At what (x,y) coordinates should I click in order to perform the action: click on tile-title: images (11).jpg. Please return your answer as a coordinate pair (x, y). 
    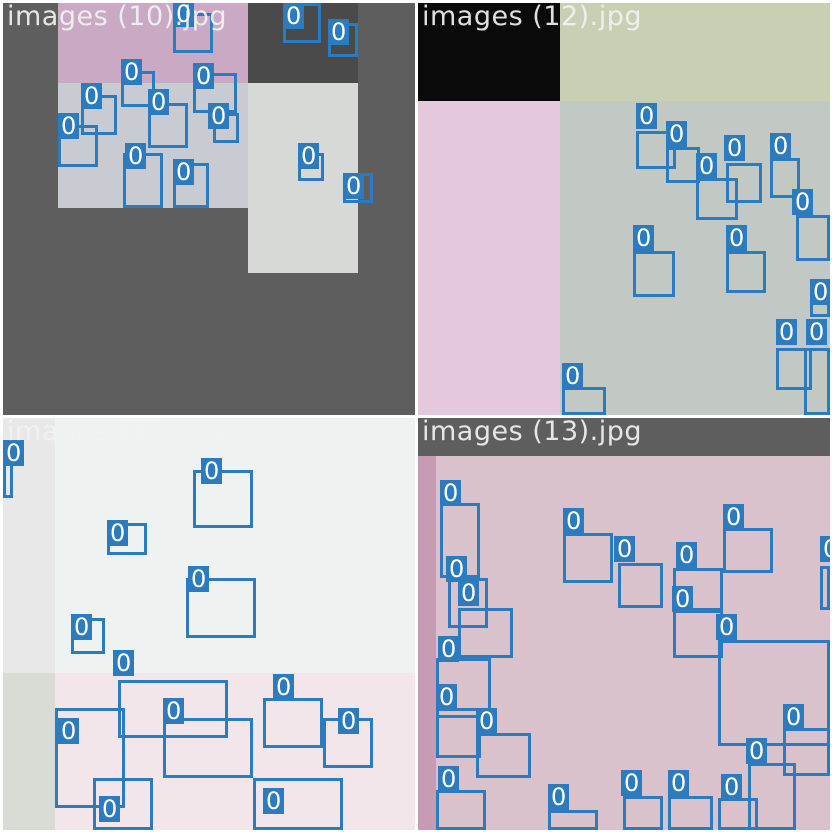
    Looking at the image, I should click on (117, 432).